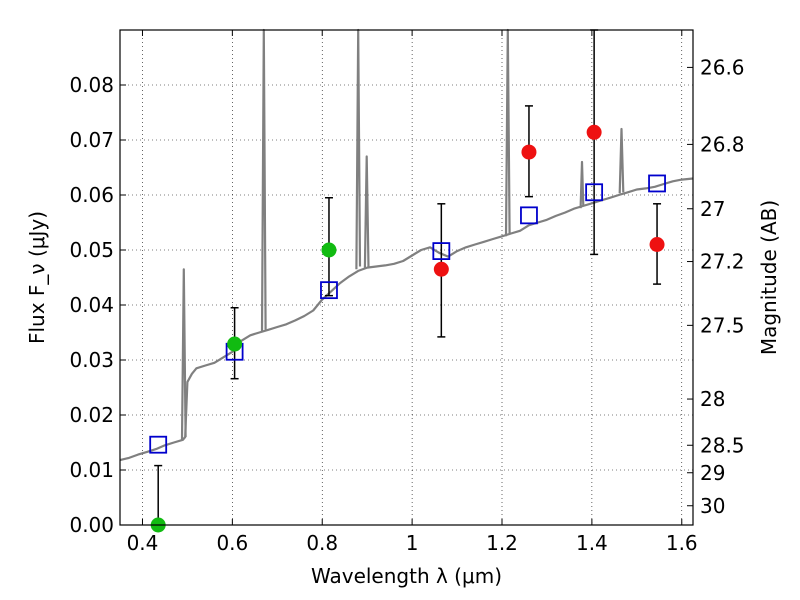  I want to click on x-tick-label: 1.2, so click(502, 543).